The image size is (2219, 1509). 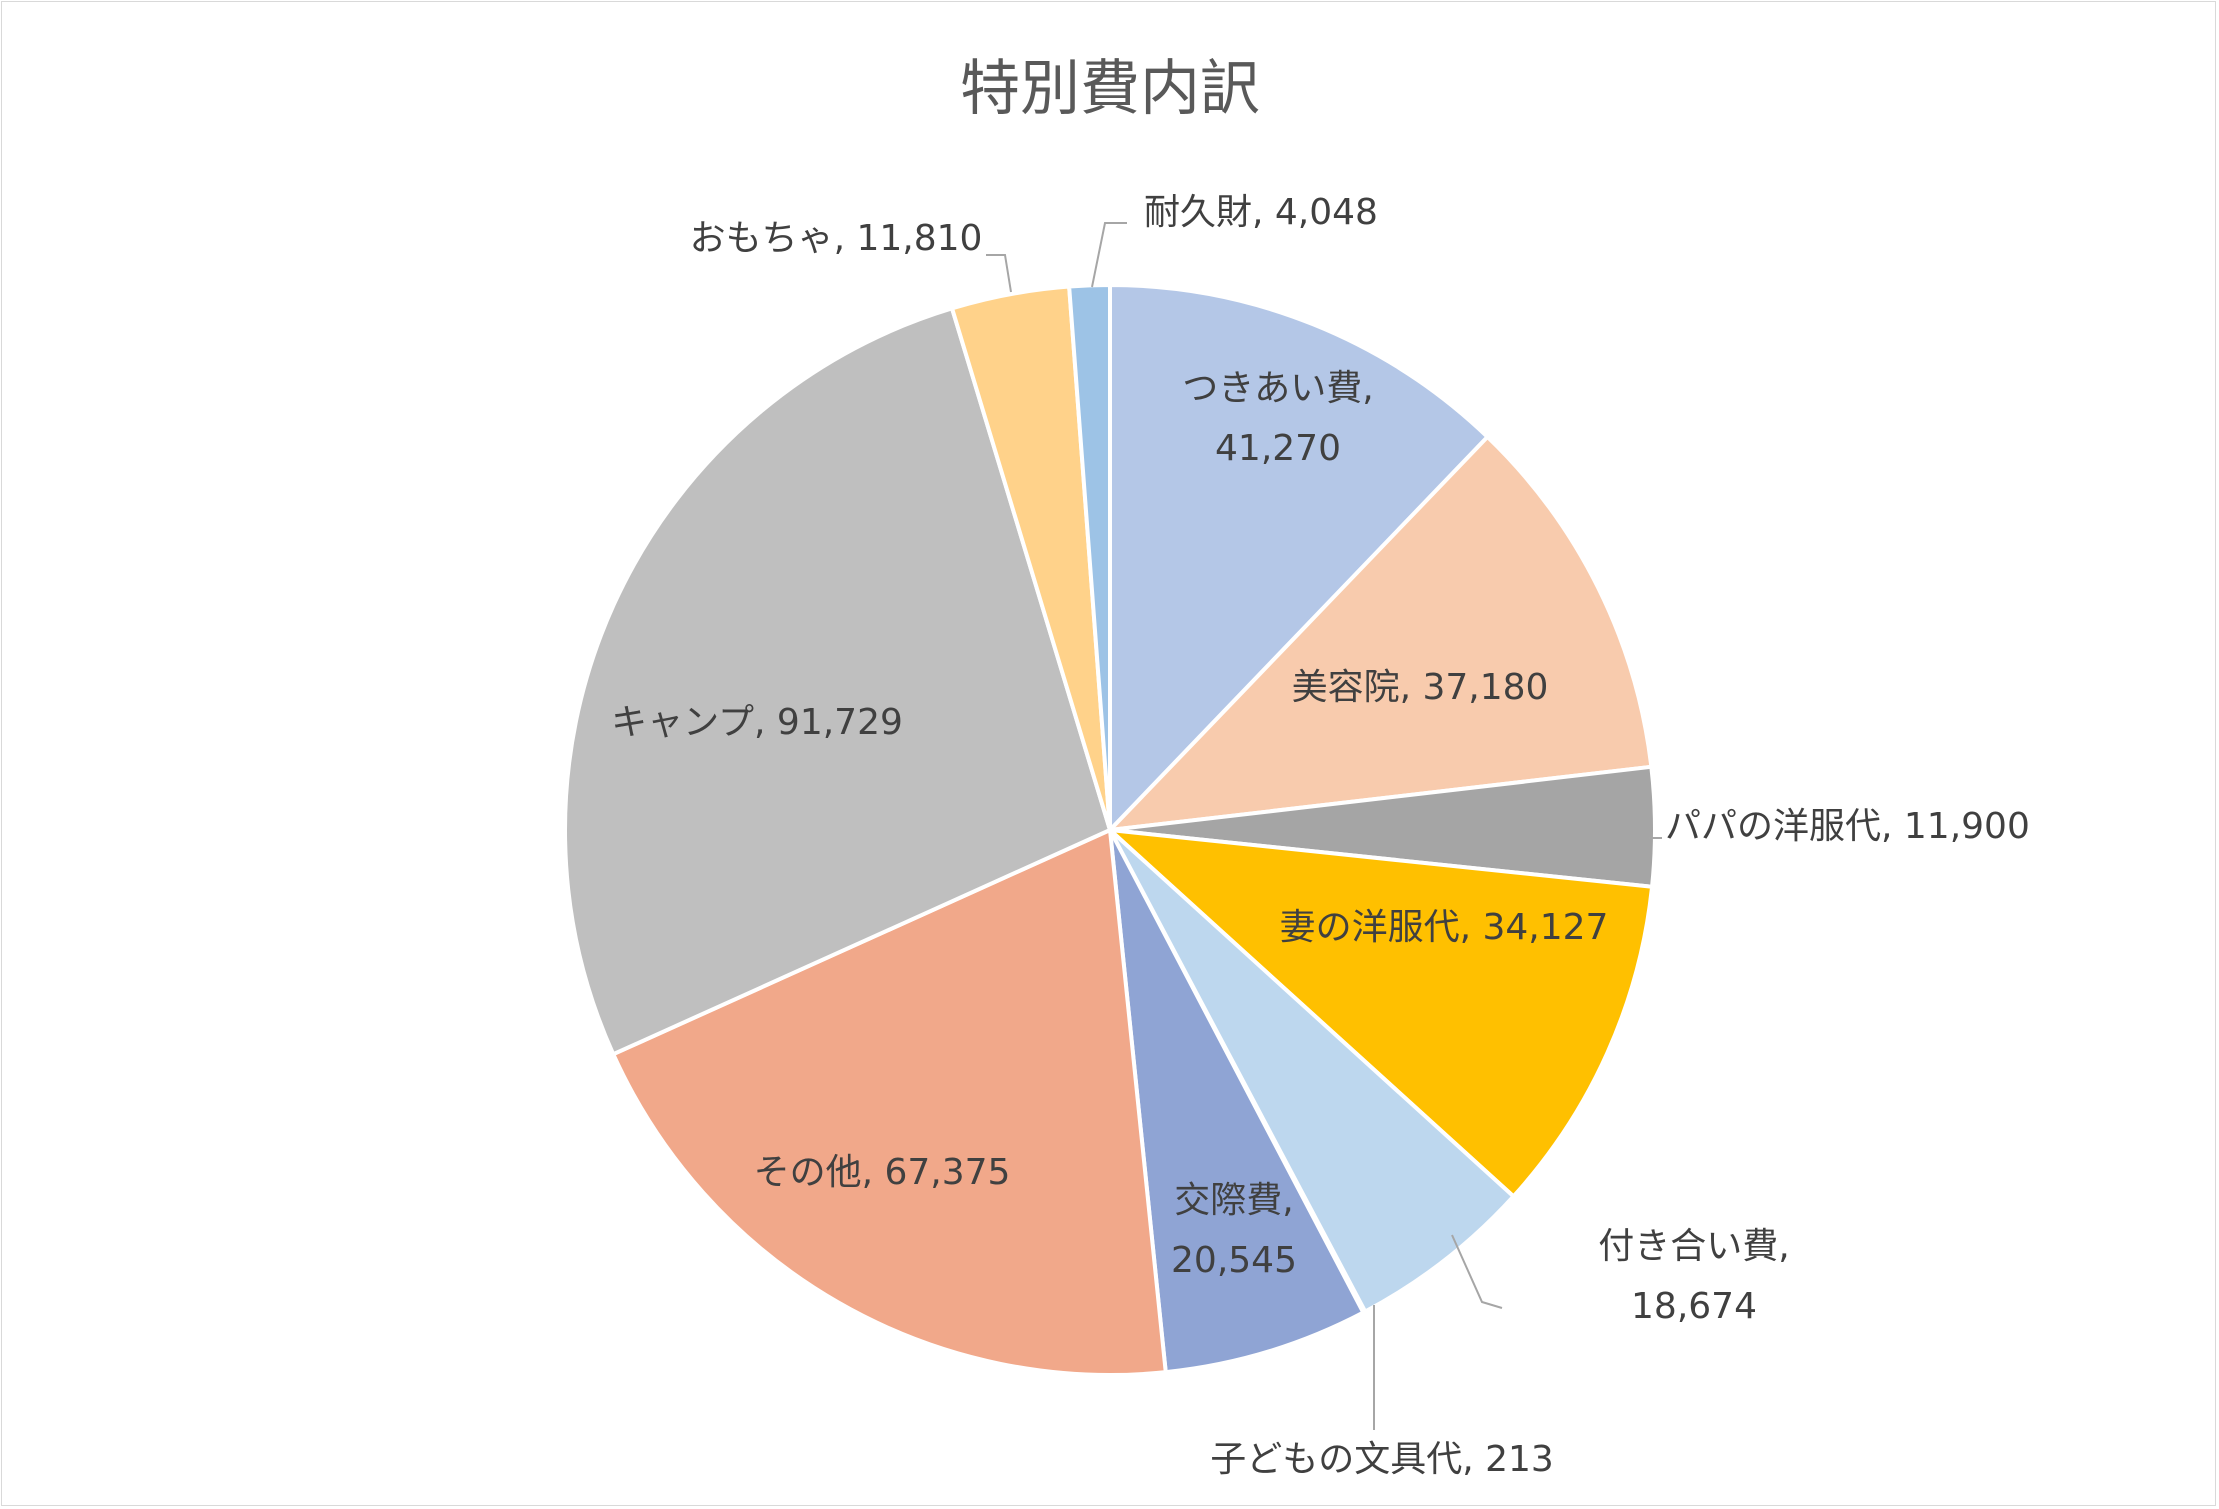 I want to click on chart-title: 特別費内訳, so click(x=1110, y=89).